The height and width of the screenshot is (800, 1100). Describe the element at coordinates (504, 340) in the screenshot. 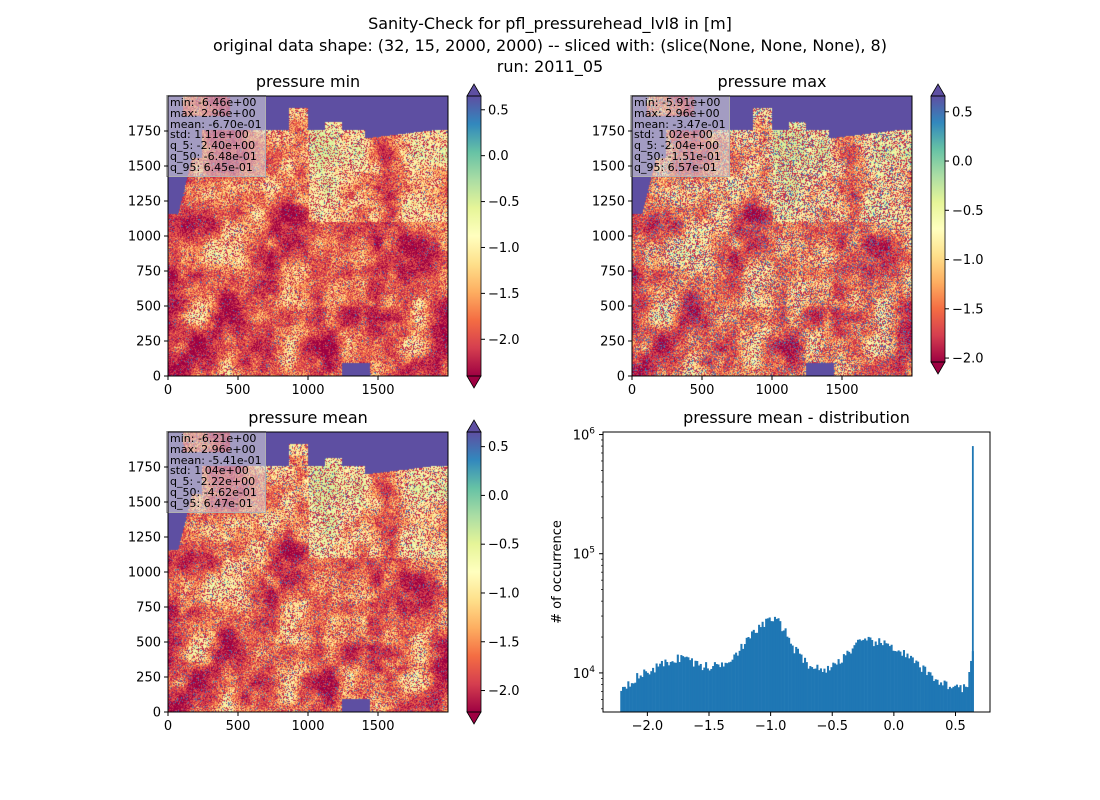

I see `colorbar-tick-label: −2.0` at that location.